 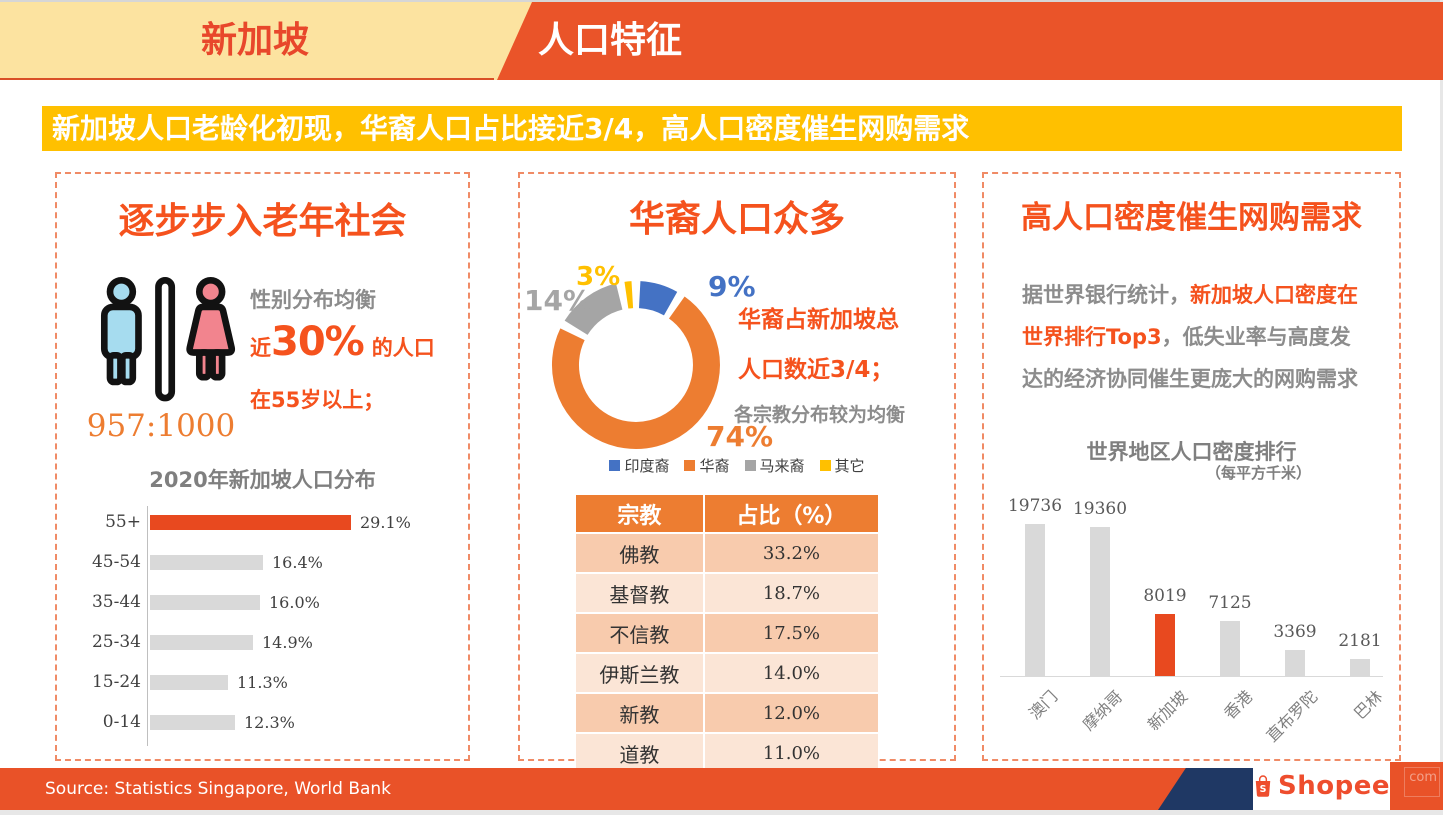 I want to click on density-para-line1: 据世界银行统计，新加坡人口密度在, so click(x=1198, y=295).